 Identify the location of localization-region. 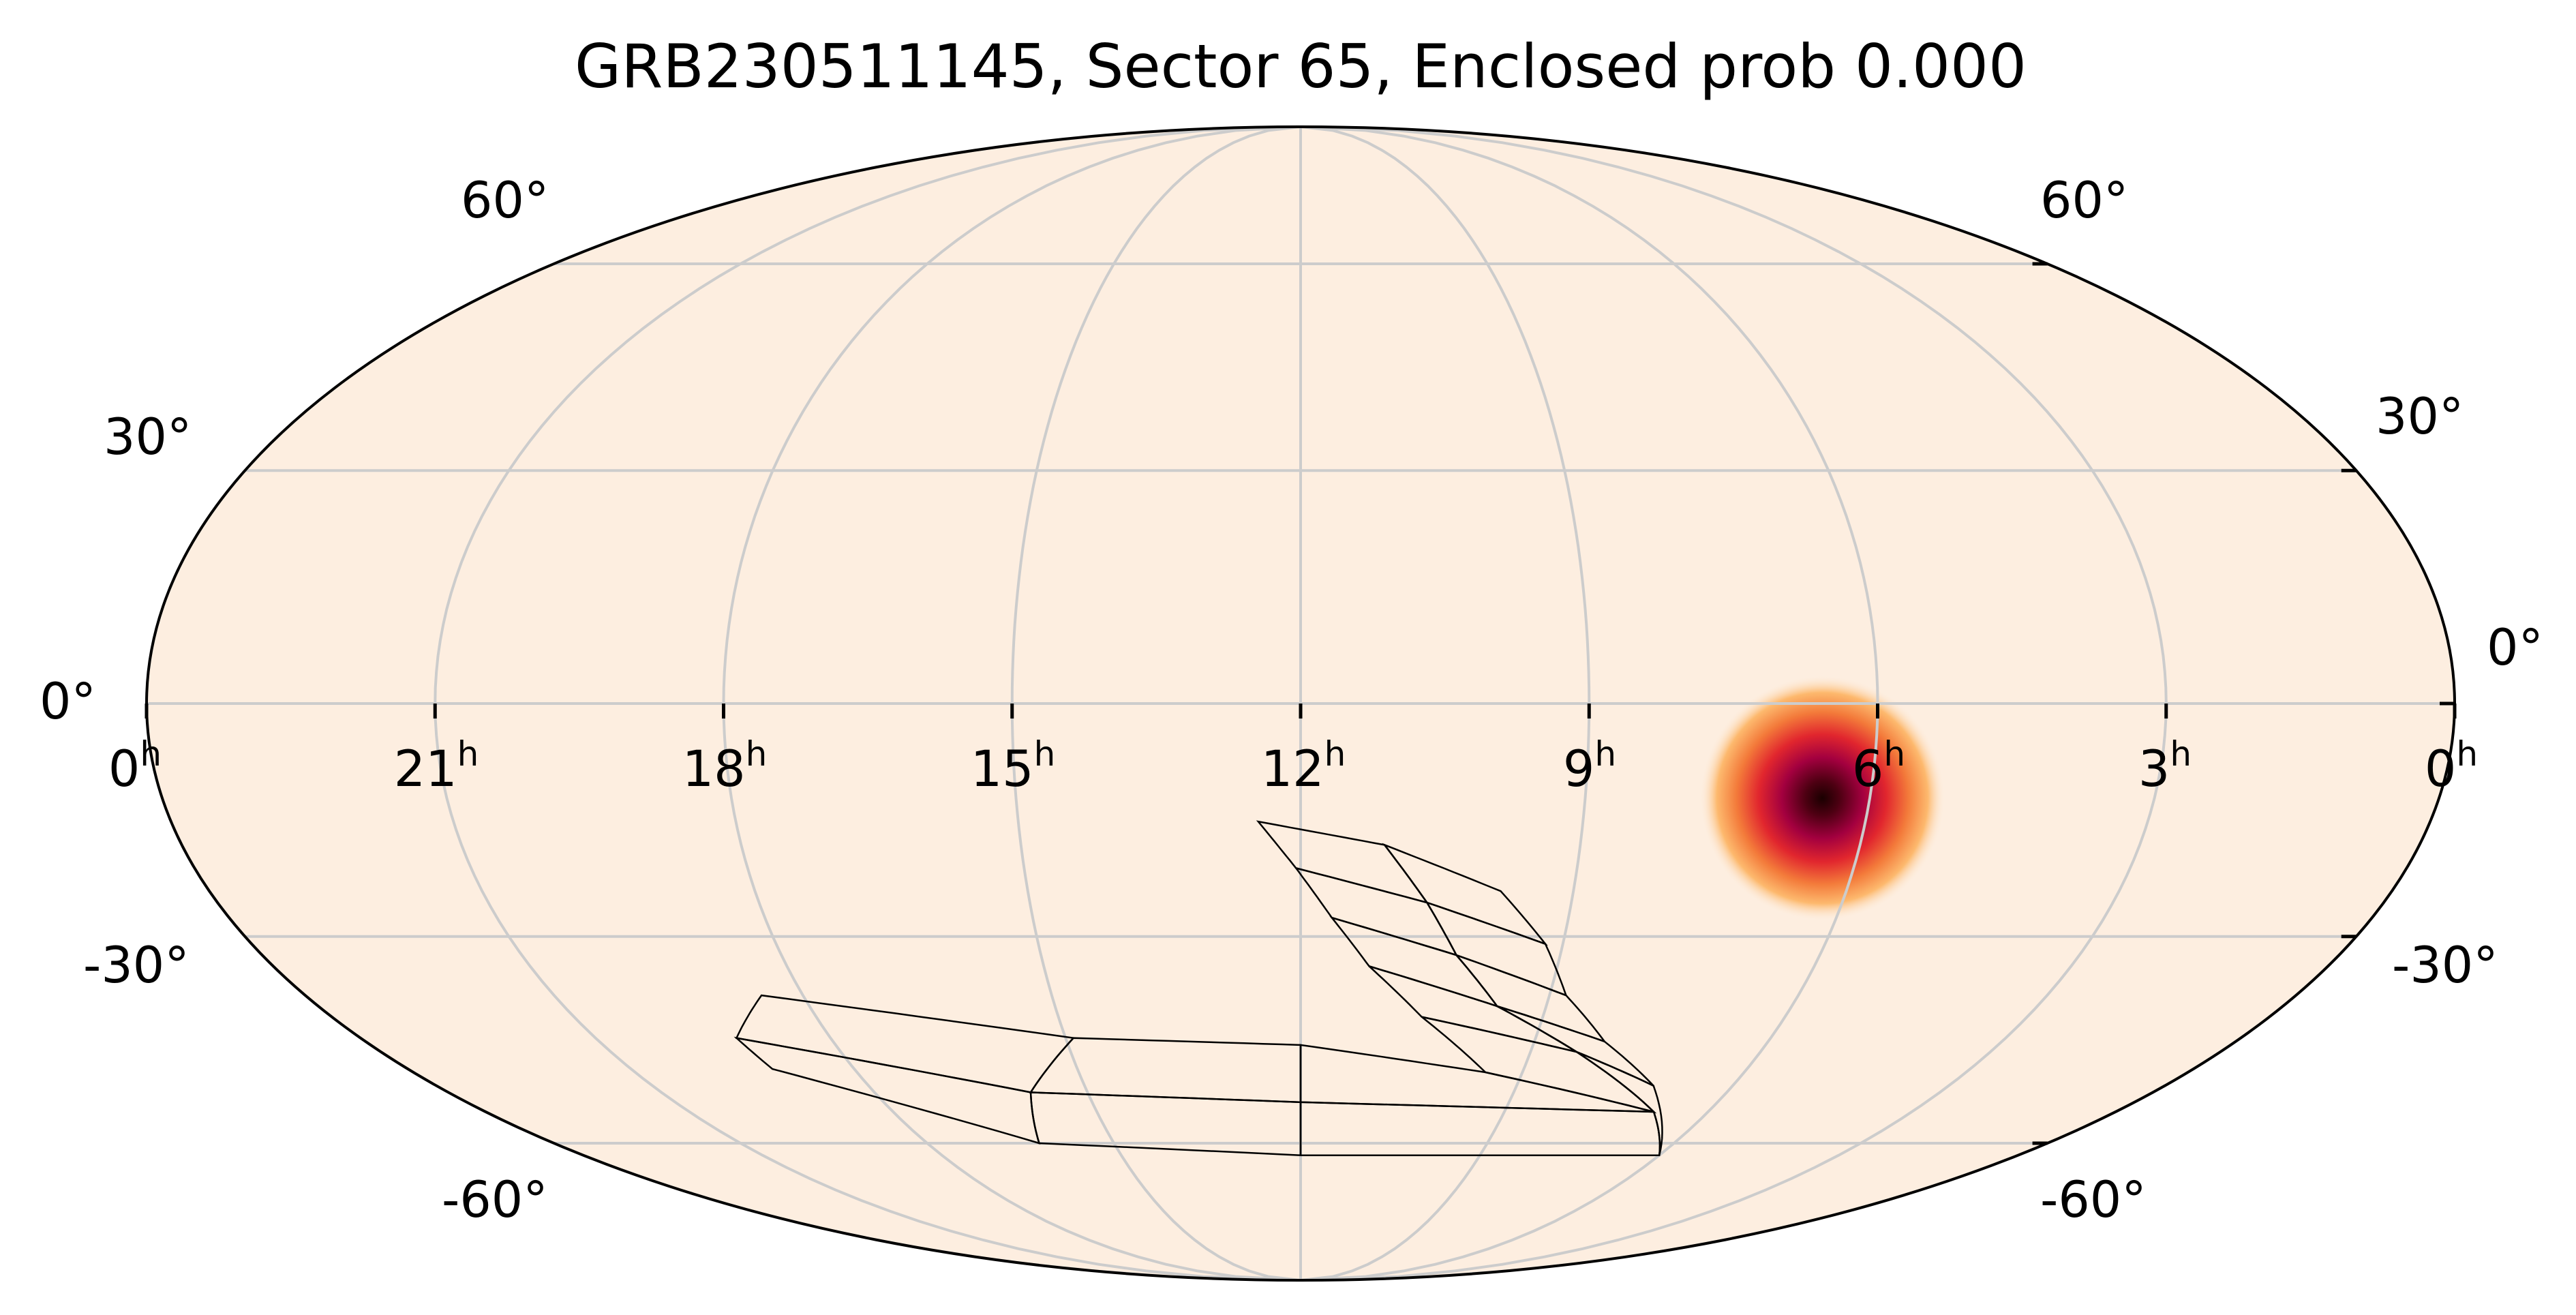
(1822, 798).